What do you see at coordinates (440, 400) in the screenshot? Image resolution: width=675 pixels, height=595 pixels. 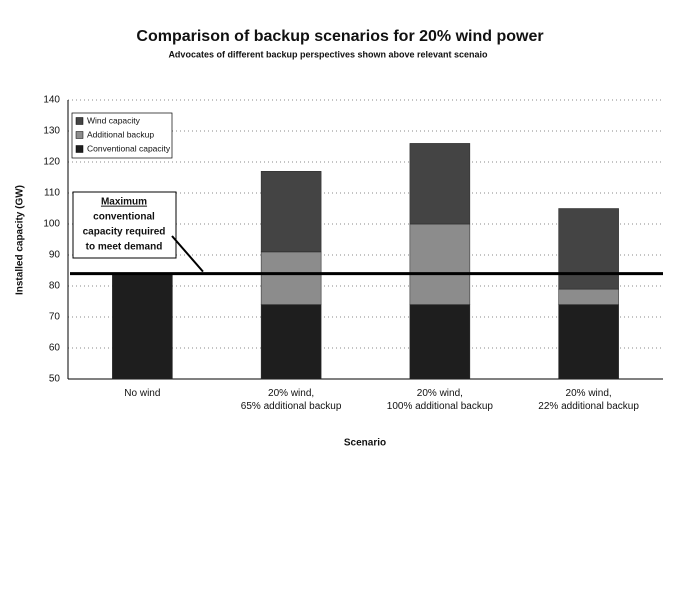 I see `x-tick-label: 20% wind, 100% additional backup` at bounding box center [440, 400].